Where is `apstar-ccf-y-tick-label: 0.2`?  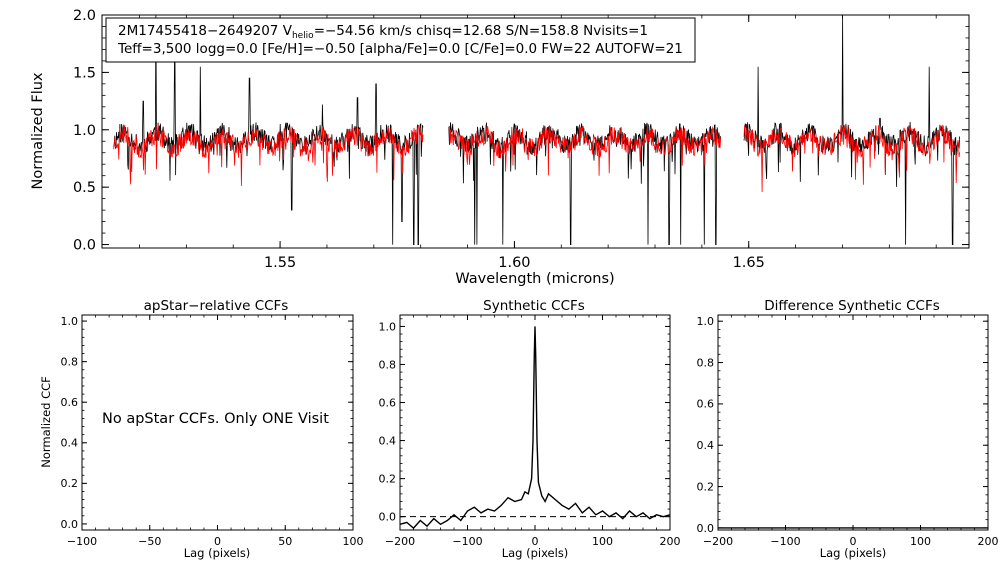
apstar-ccf-y-tick-label: 0.2 is located at coordinates (70, 483).